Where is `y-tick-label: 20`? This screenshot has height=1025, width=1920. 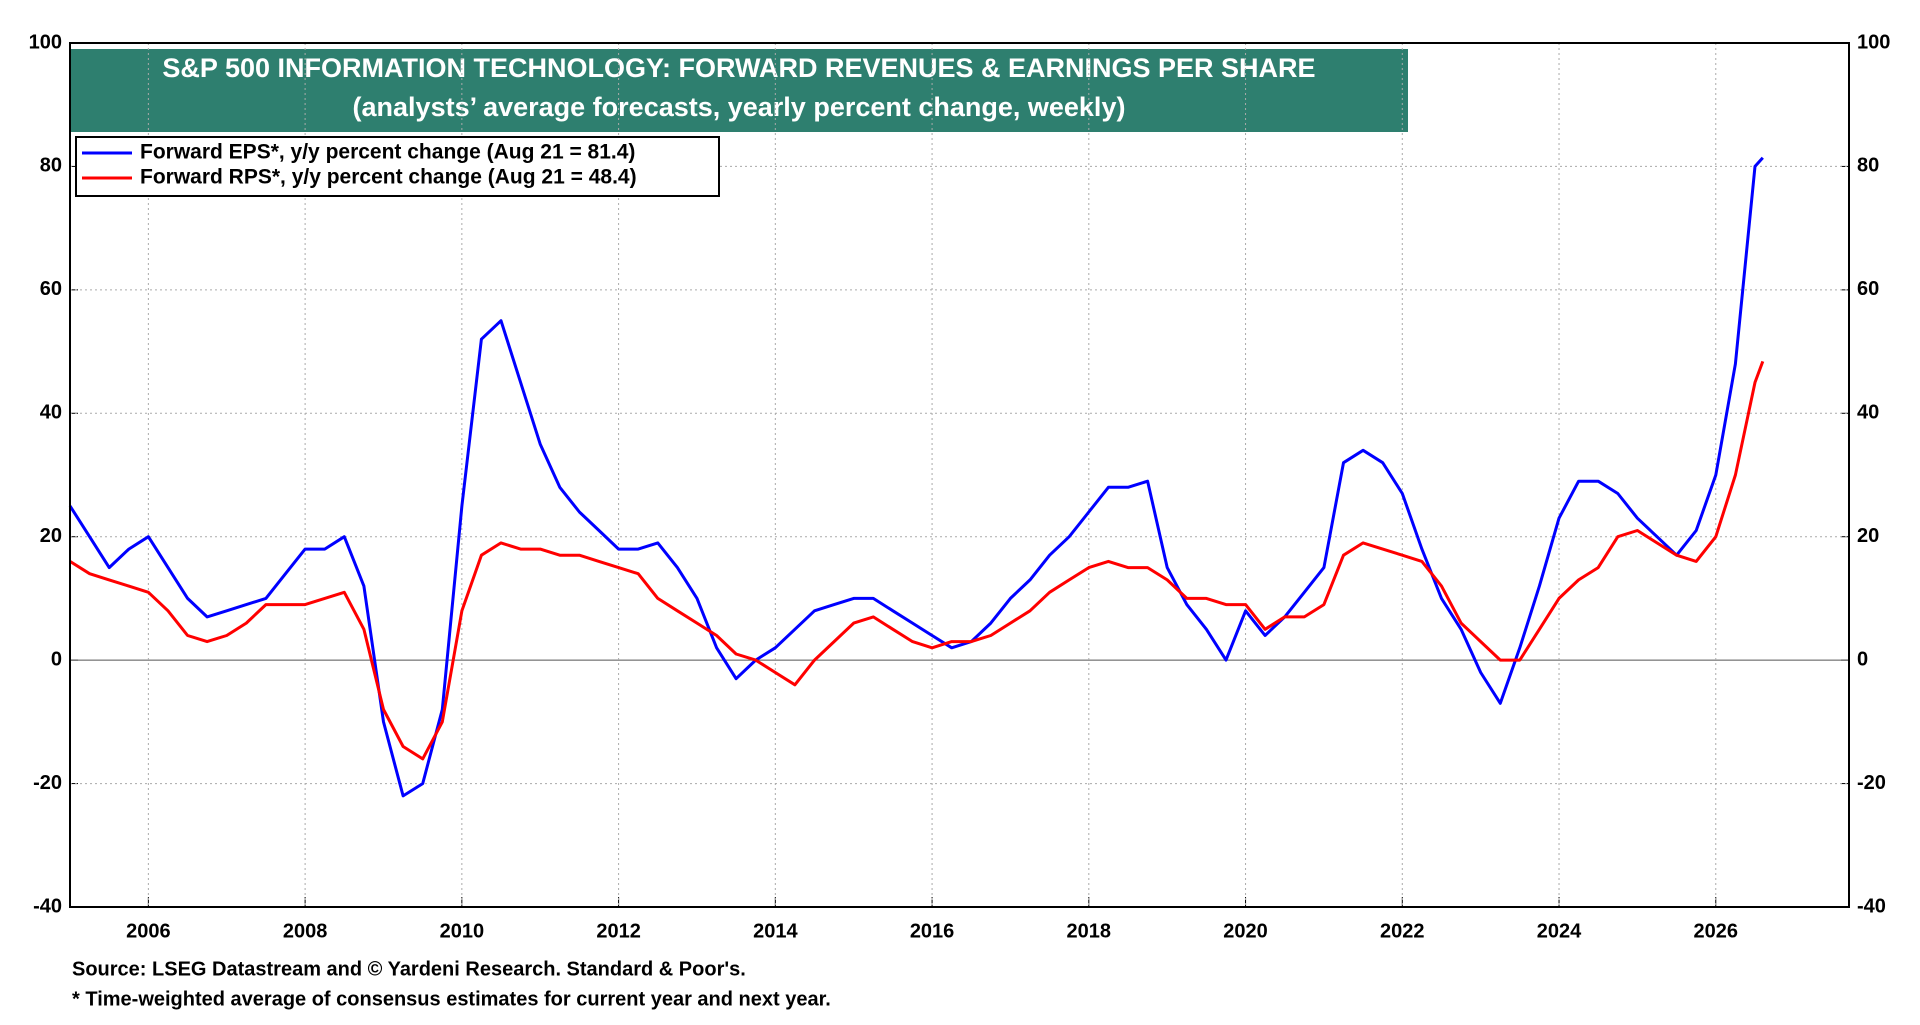 y-tick-label: 20 is located at coordinates (51, 536).